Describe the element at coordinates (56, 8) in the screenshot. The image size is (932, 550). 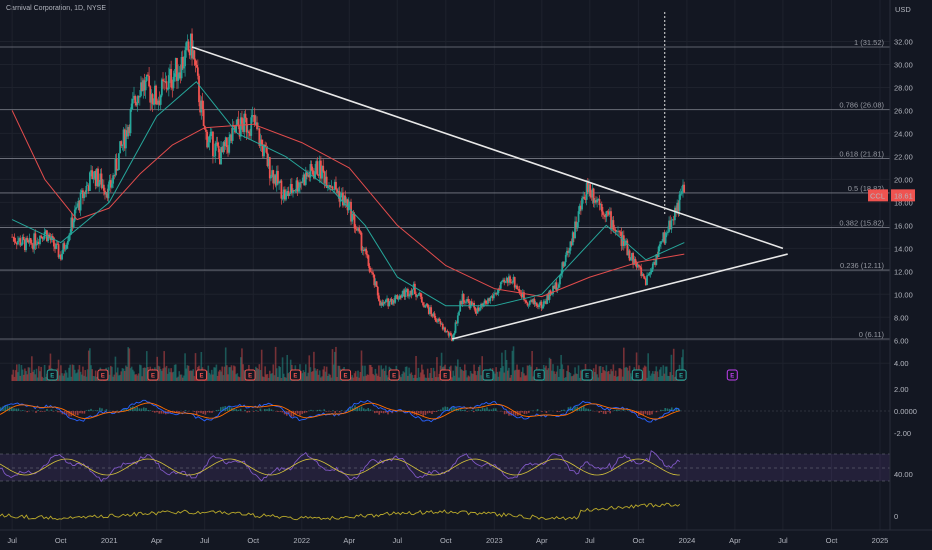
I see `chart-title: Carnival Corporation, 1D, NYSE` at that location.